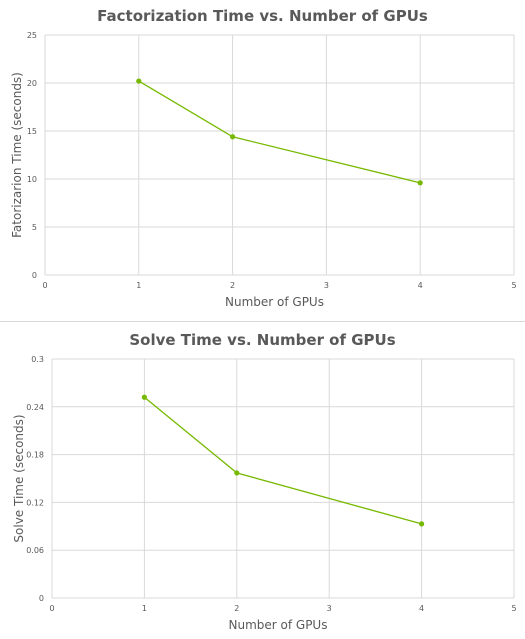 Image resolution: width=525 pixels, height=639 pixels. Describe the element at coordinates (37, 359) in the screenshot. I see `y-tick-label: 0.3` at that location.